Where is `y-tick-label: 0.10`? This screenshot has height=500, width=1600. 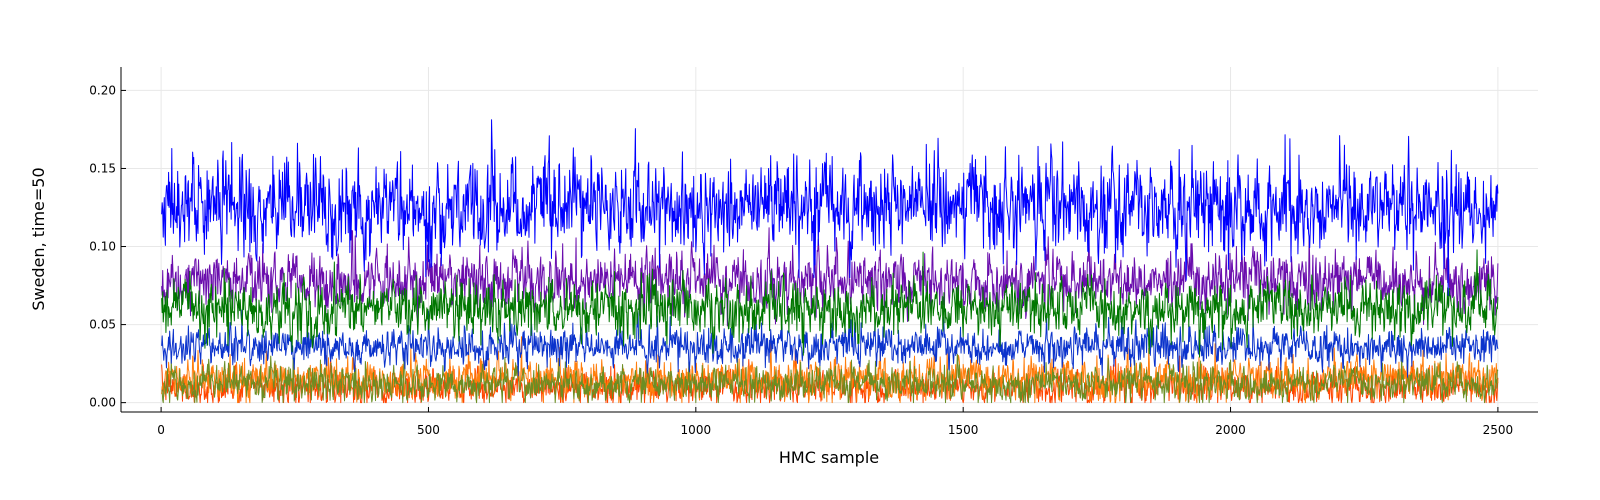 y-tick-label: 0.10 is located at coordinates (102, 247).